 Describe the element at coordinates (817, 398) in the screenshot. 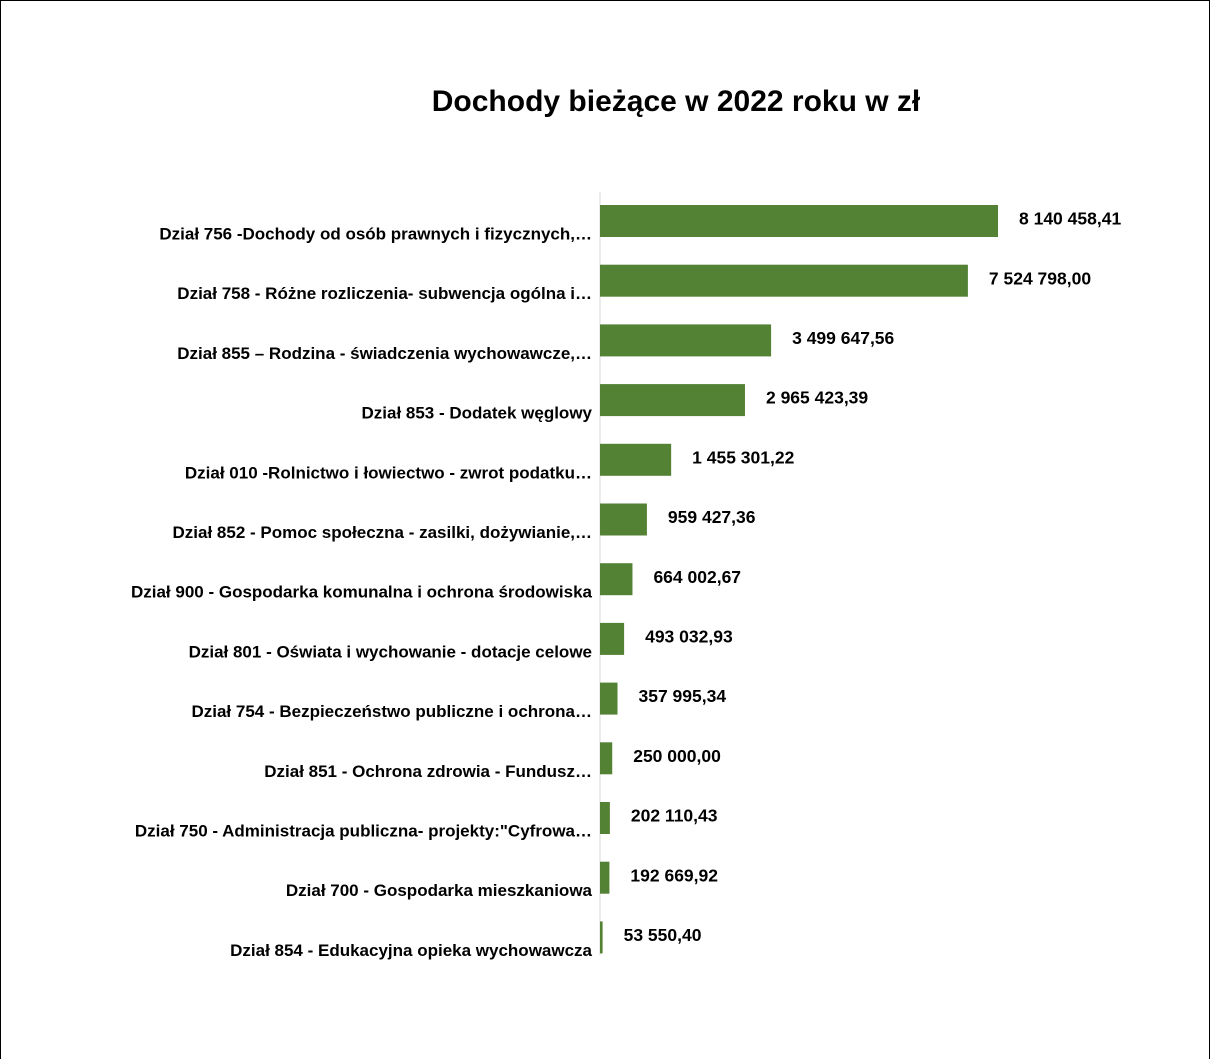

I see `data-label: 2 965 423,39` at that location.